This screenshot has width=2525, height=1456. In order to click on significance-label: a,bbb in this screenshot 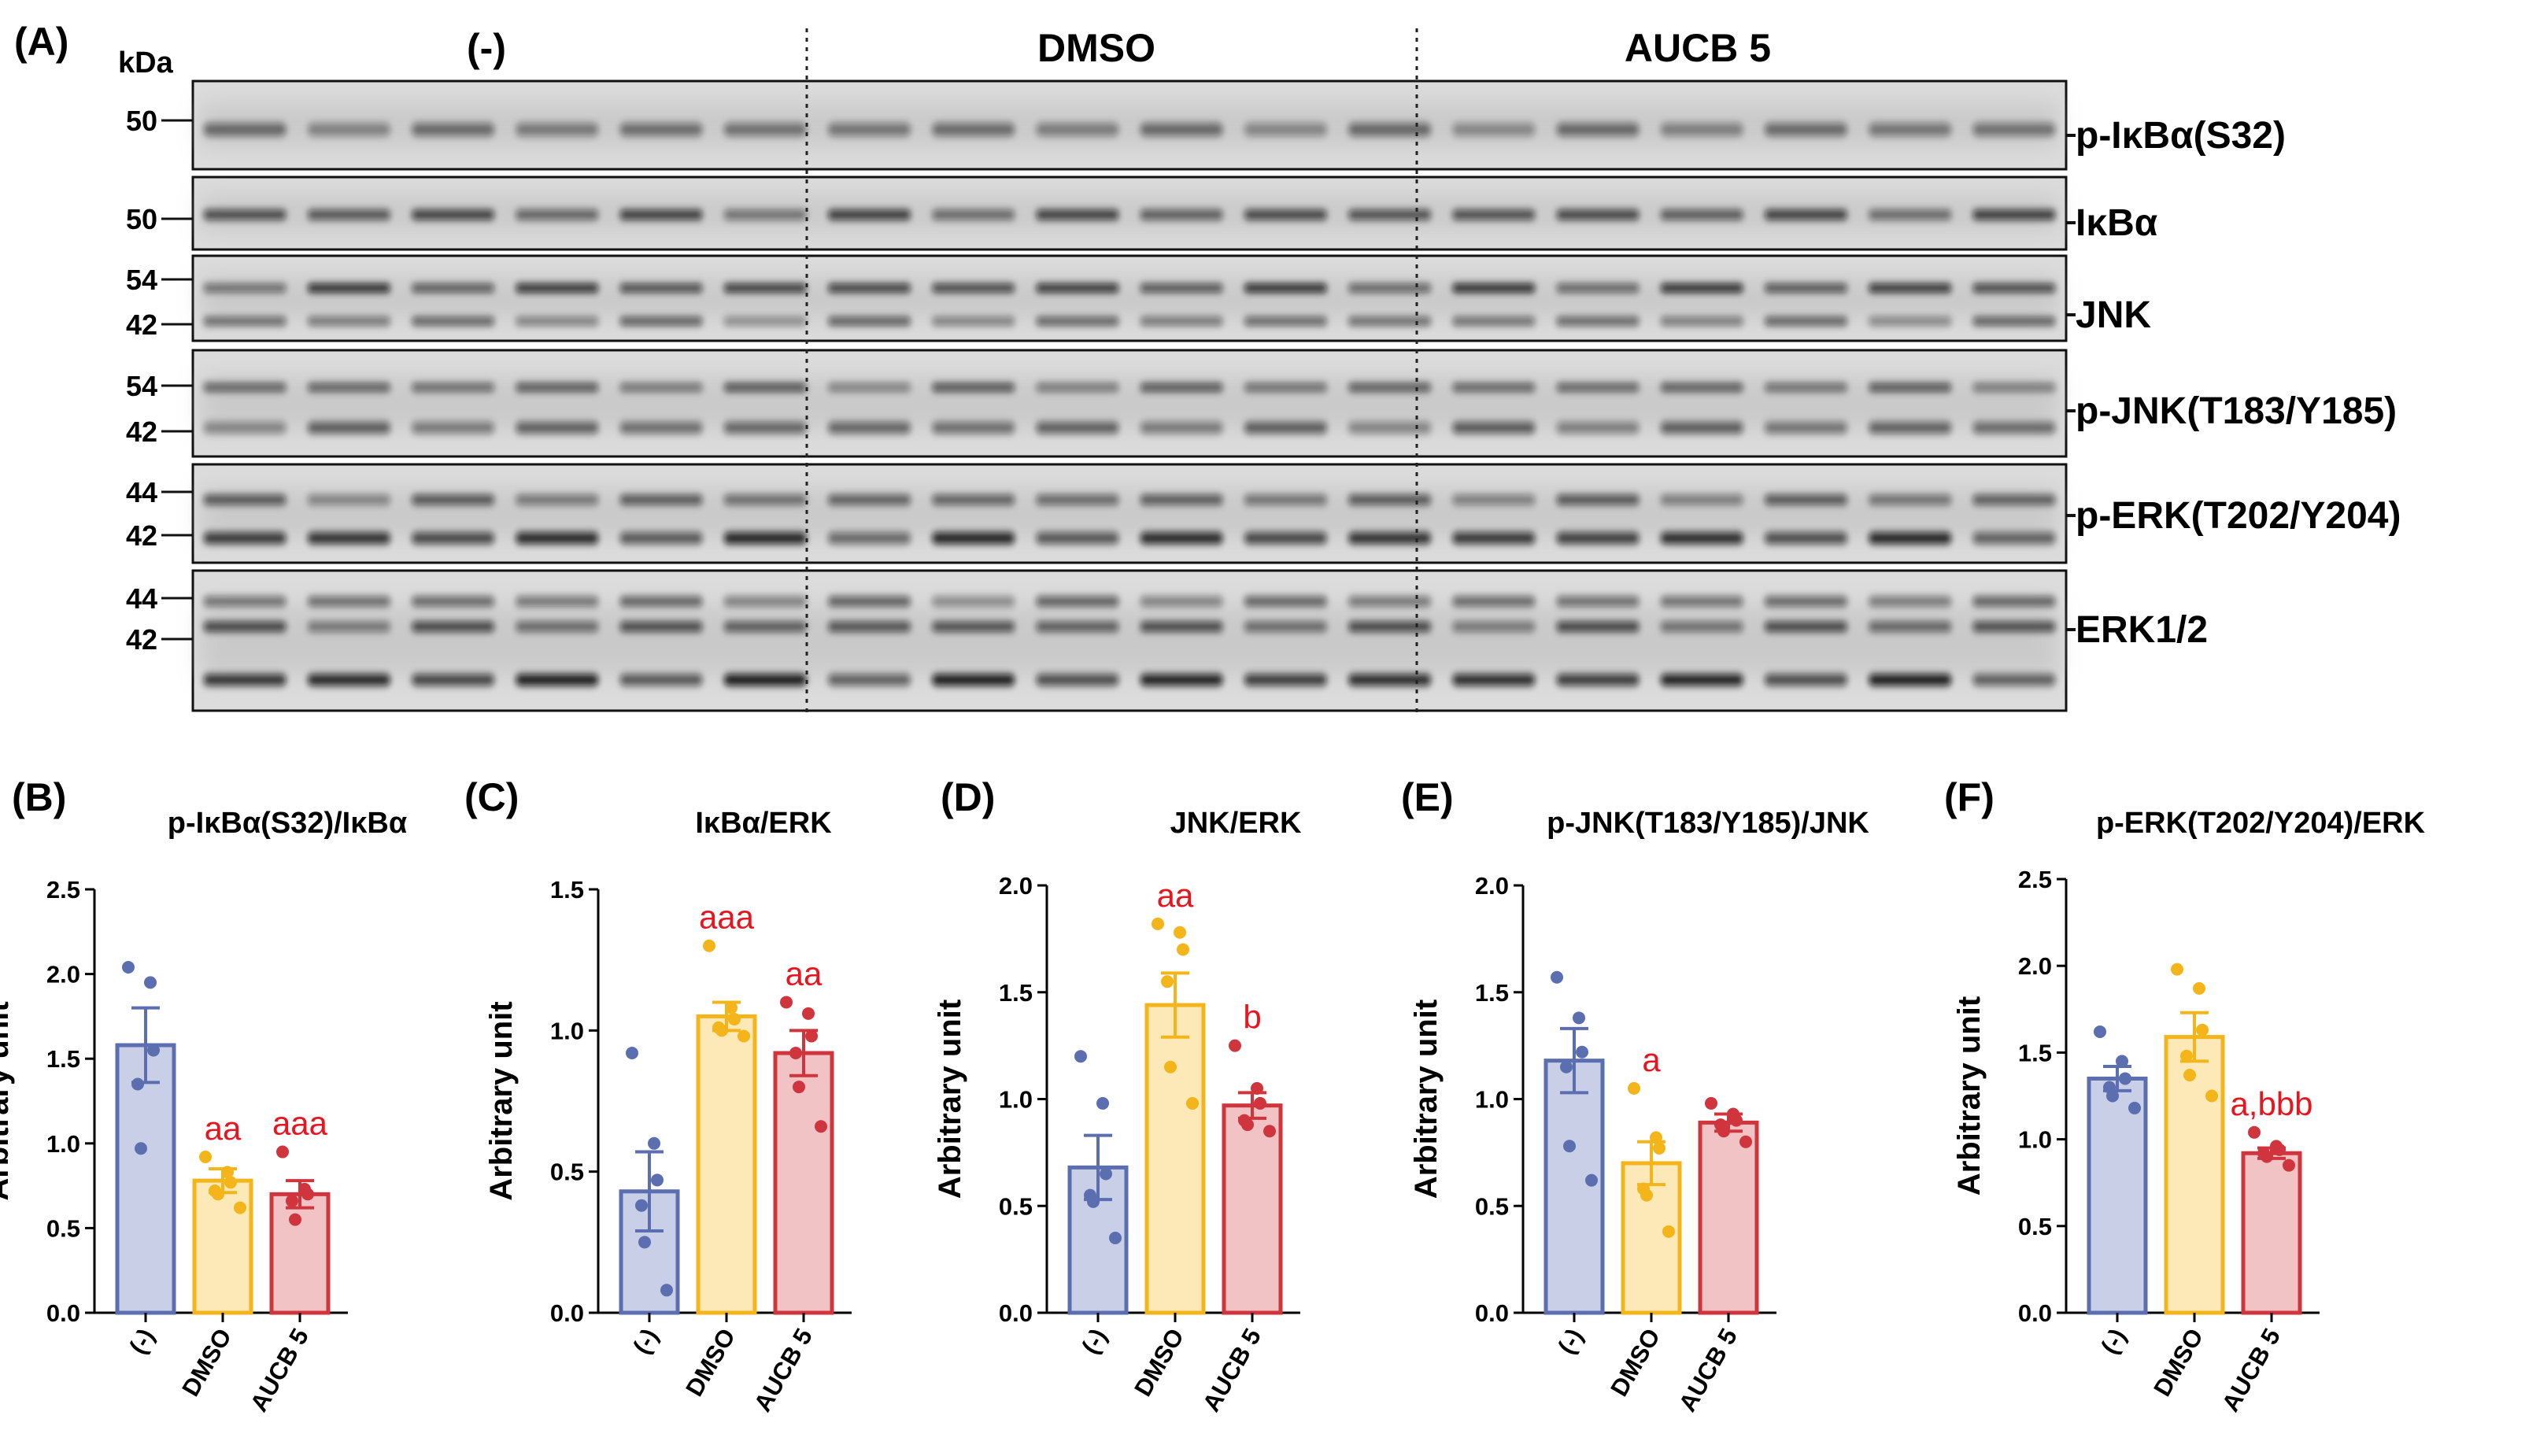, I will do `click(2271, 1103)`.